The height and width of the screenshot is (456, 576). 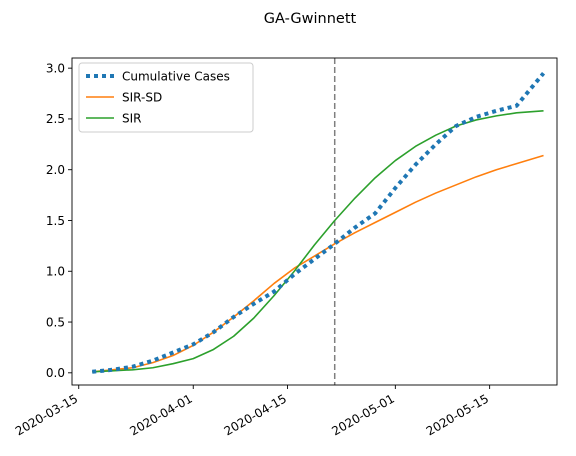 I want to click on legend-box, so click(x=166, y=97).